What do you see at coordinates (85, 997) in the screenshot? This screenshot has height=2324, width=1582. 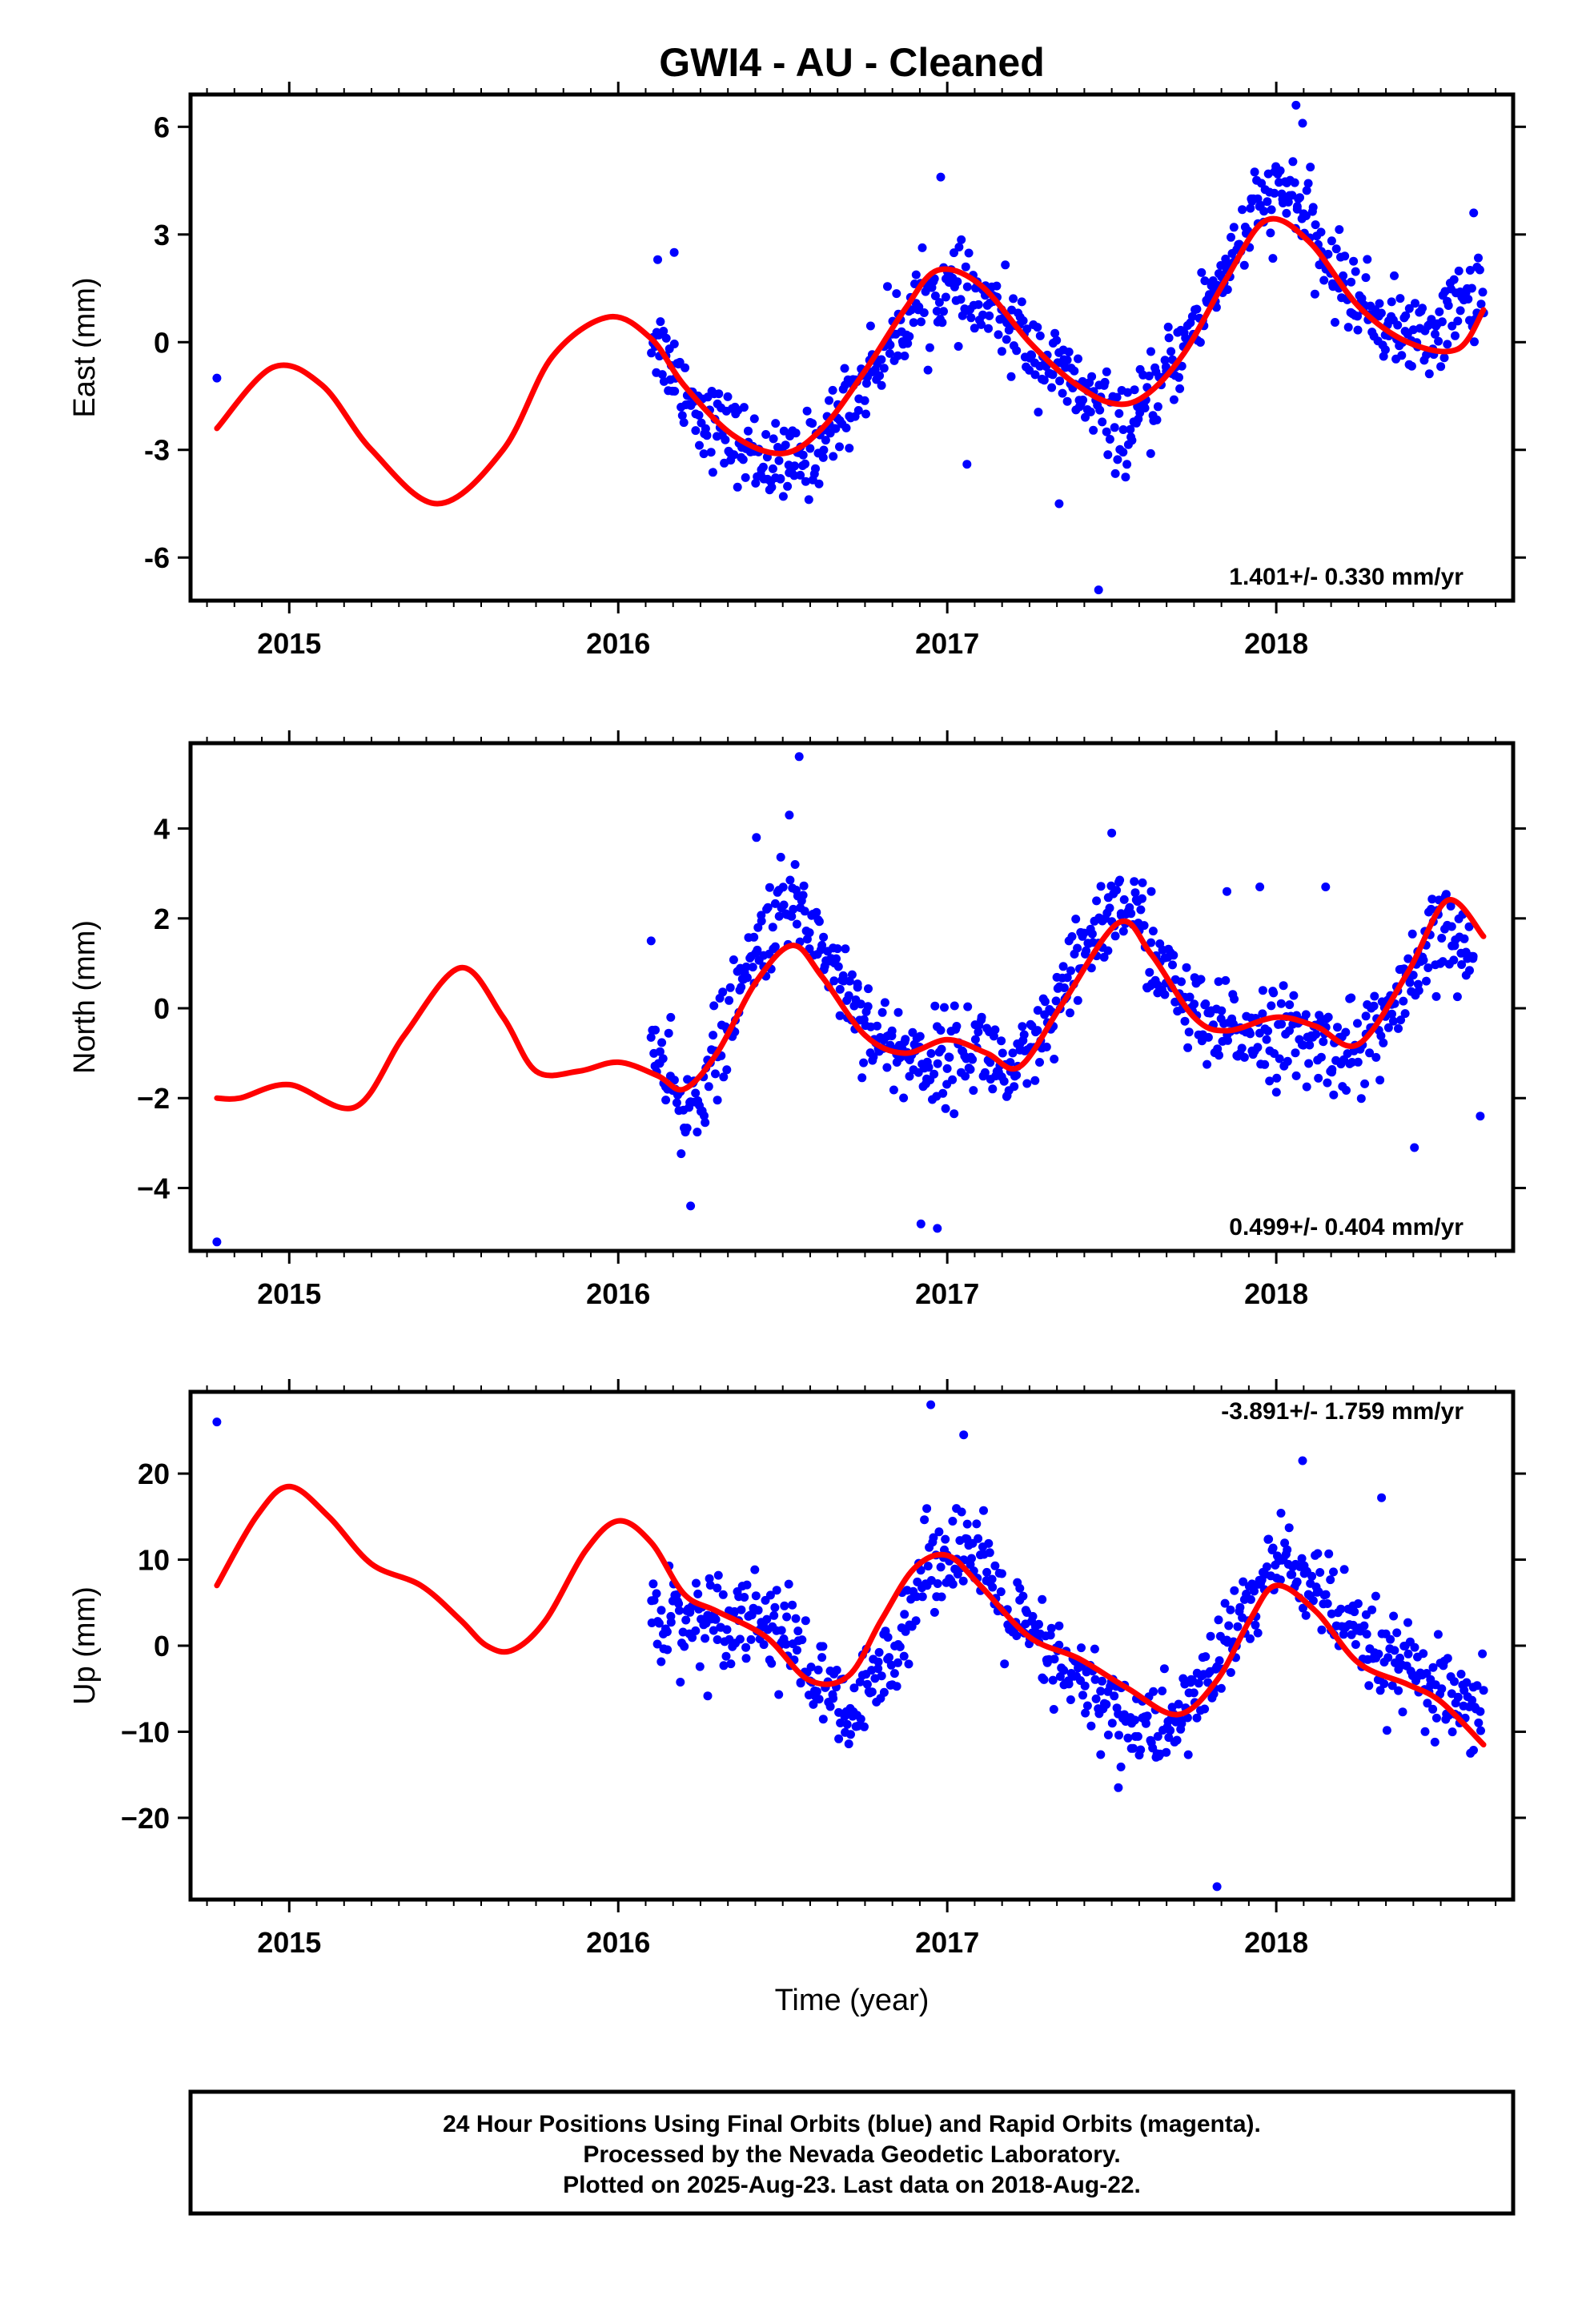 I see `north-y-axis-label: North (mm)` at bounding box center [85, 997].